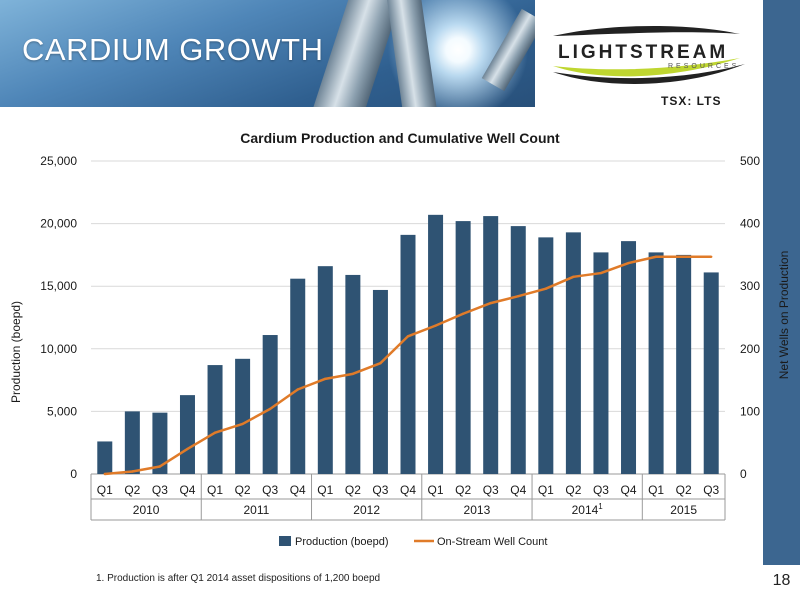 Image resolution: width=800 pixels, height=600 pixels. I want to click on y-tick-label: 15,000, so click(58, 286).